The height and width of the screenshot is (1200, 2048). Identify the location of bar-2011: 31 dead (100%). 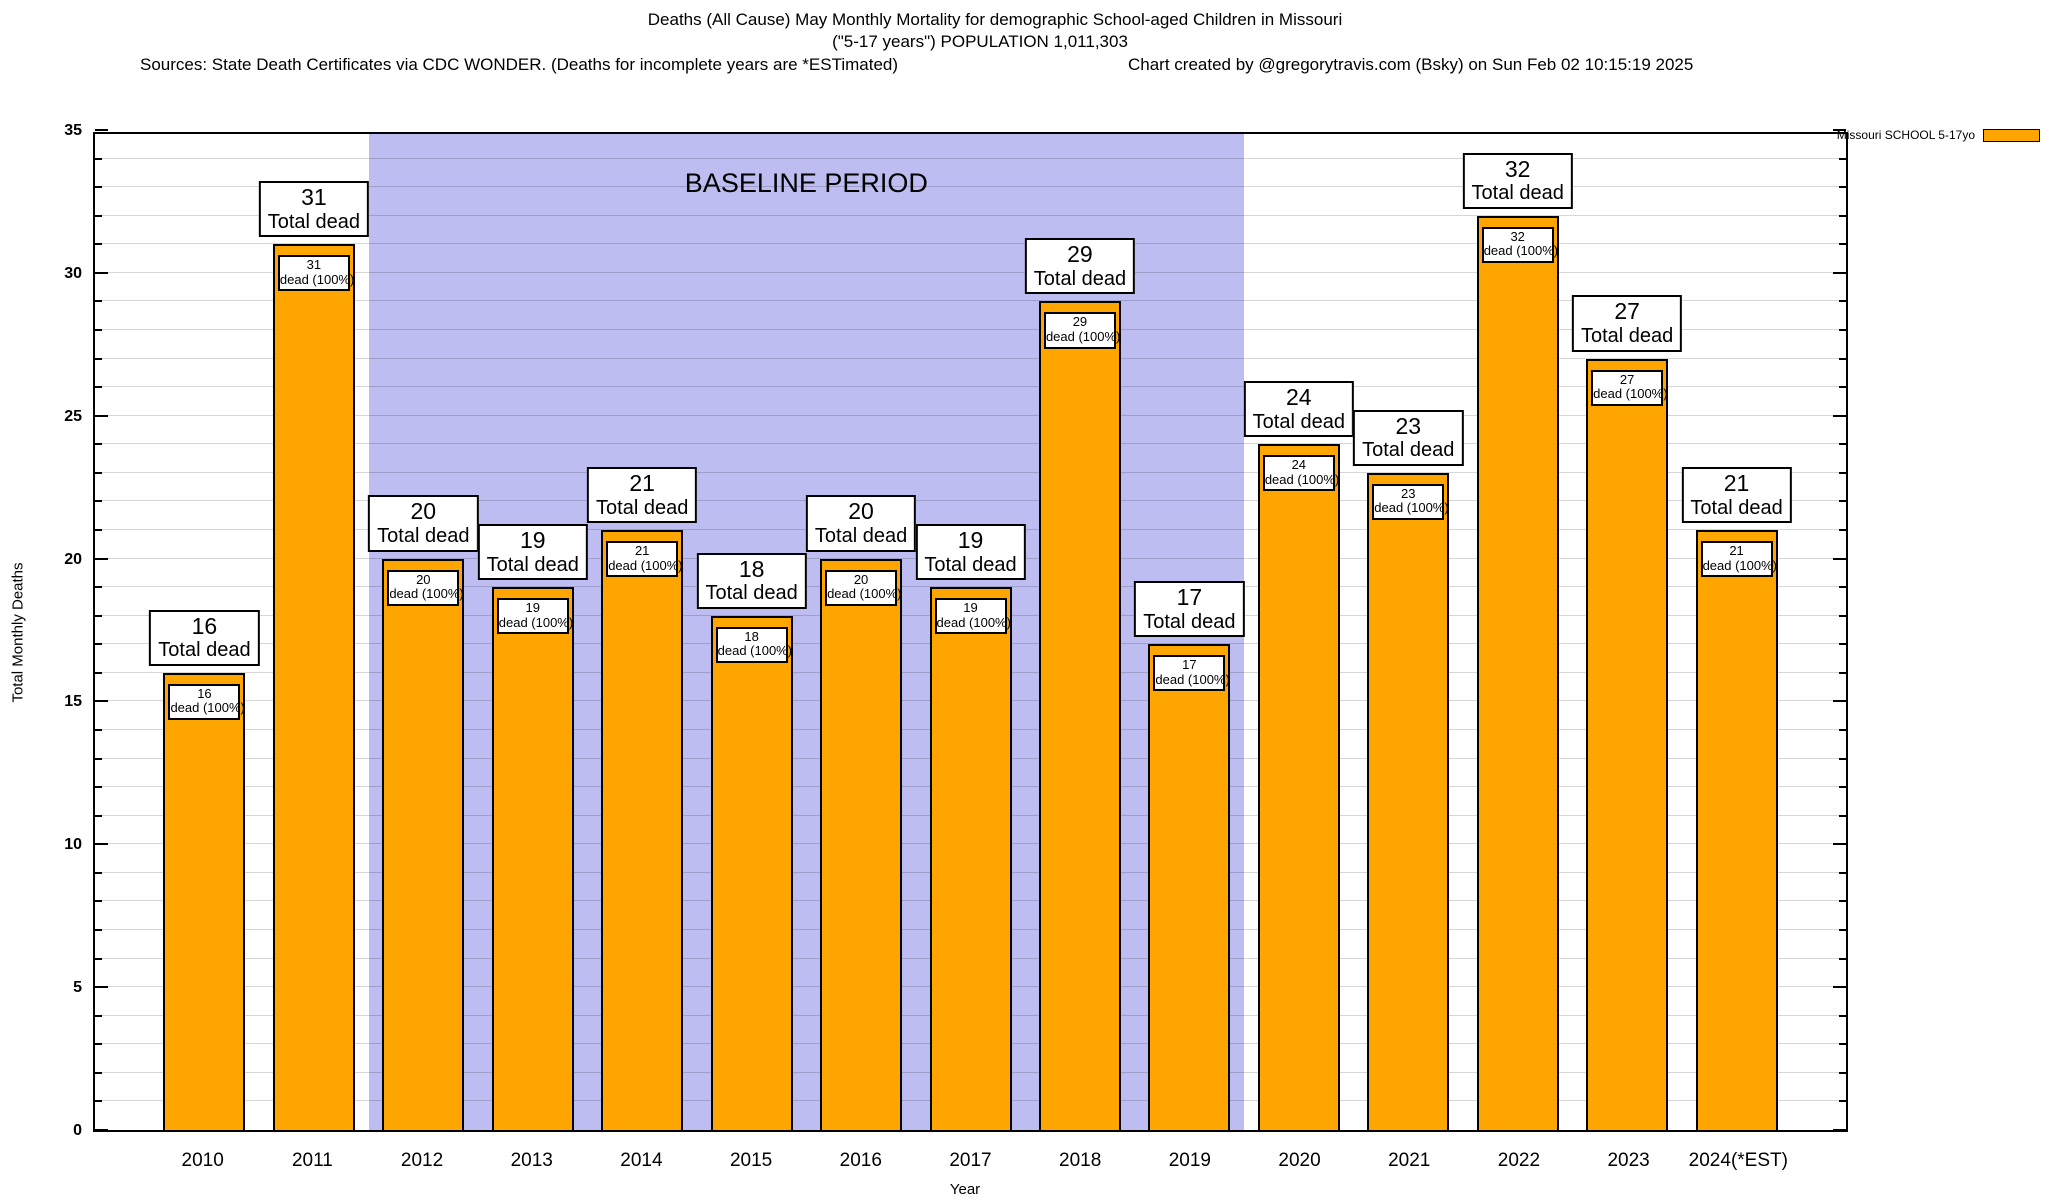
(313, 687).